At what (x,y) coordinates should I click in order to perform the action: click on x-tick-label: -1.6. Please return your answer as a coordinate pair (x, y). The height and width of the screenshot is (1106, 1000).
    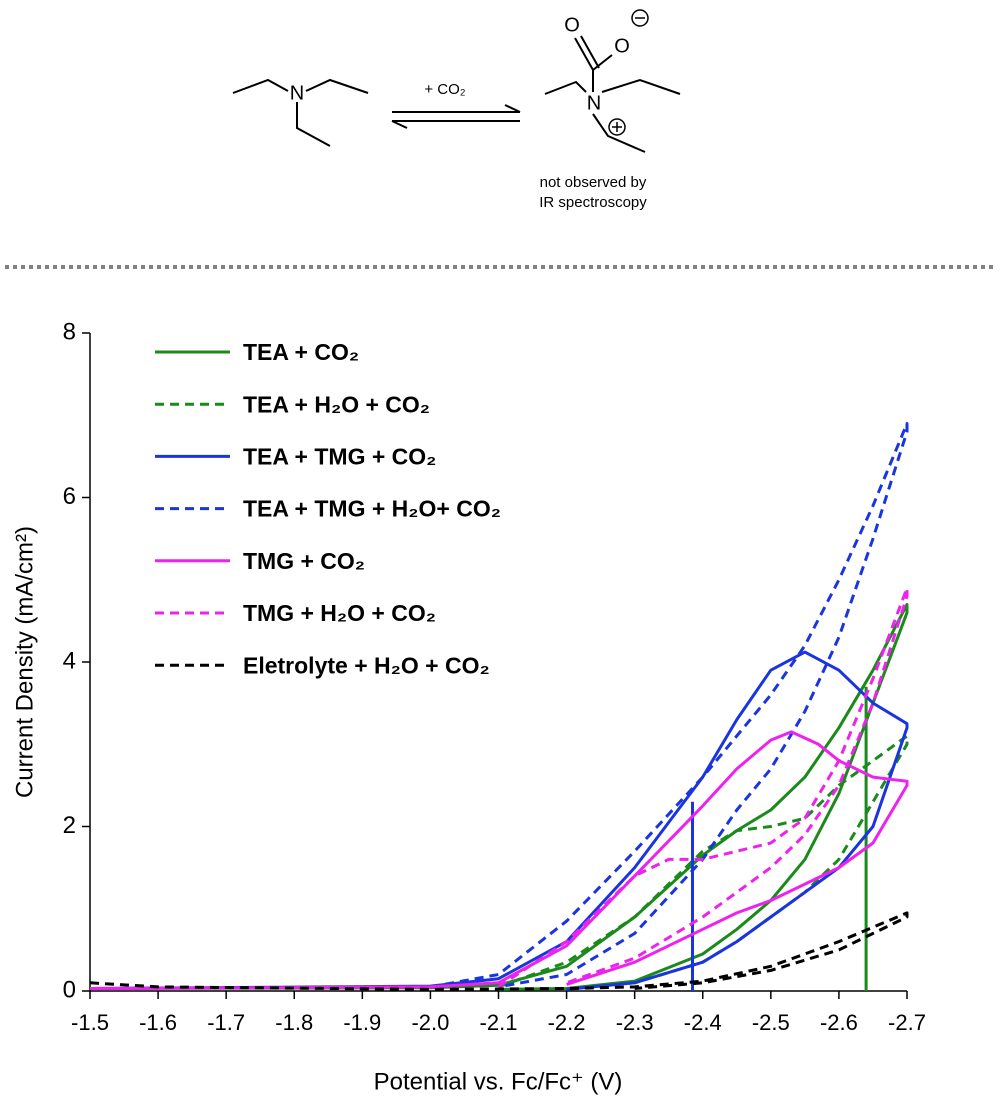
    Looking at the image, I should click on (158, 1022).